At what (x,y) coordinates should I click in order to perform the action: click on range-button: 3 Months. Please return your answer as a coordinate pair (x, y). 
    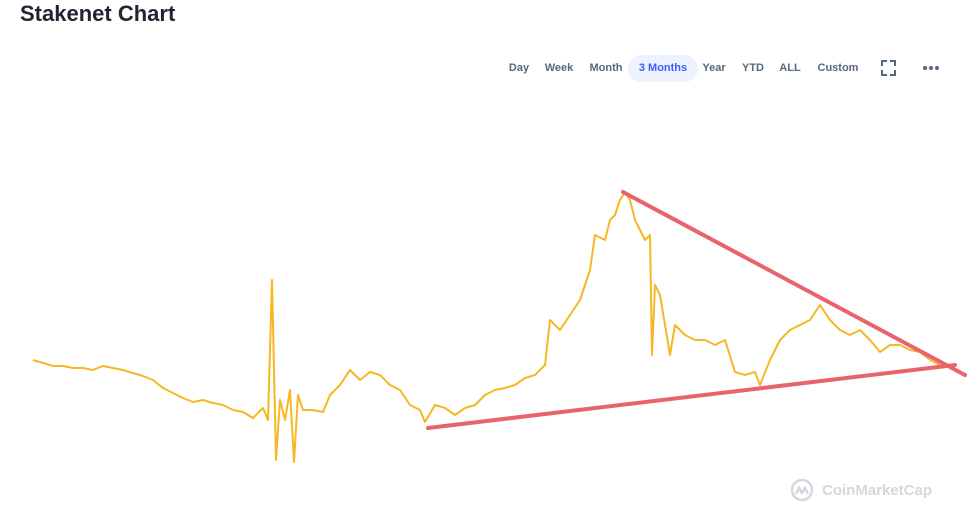
    Looking at the image, I should click on (663, 68).